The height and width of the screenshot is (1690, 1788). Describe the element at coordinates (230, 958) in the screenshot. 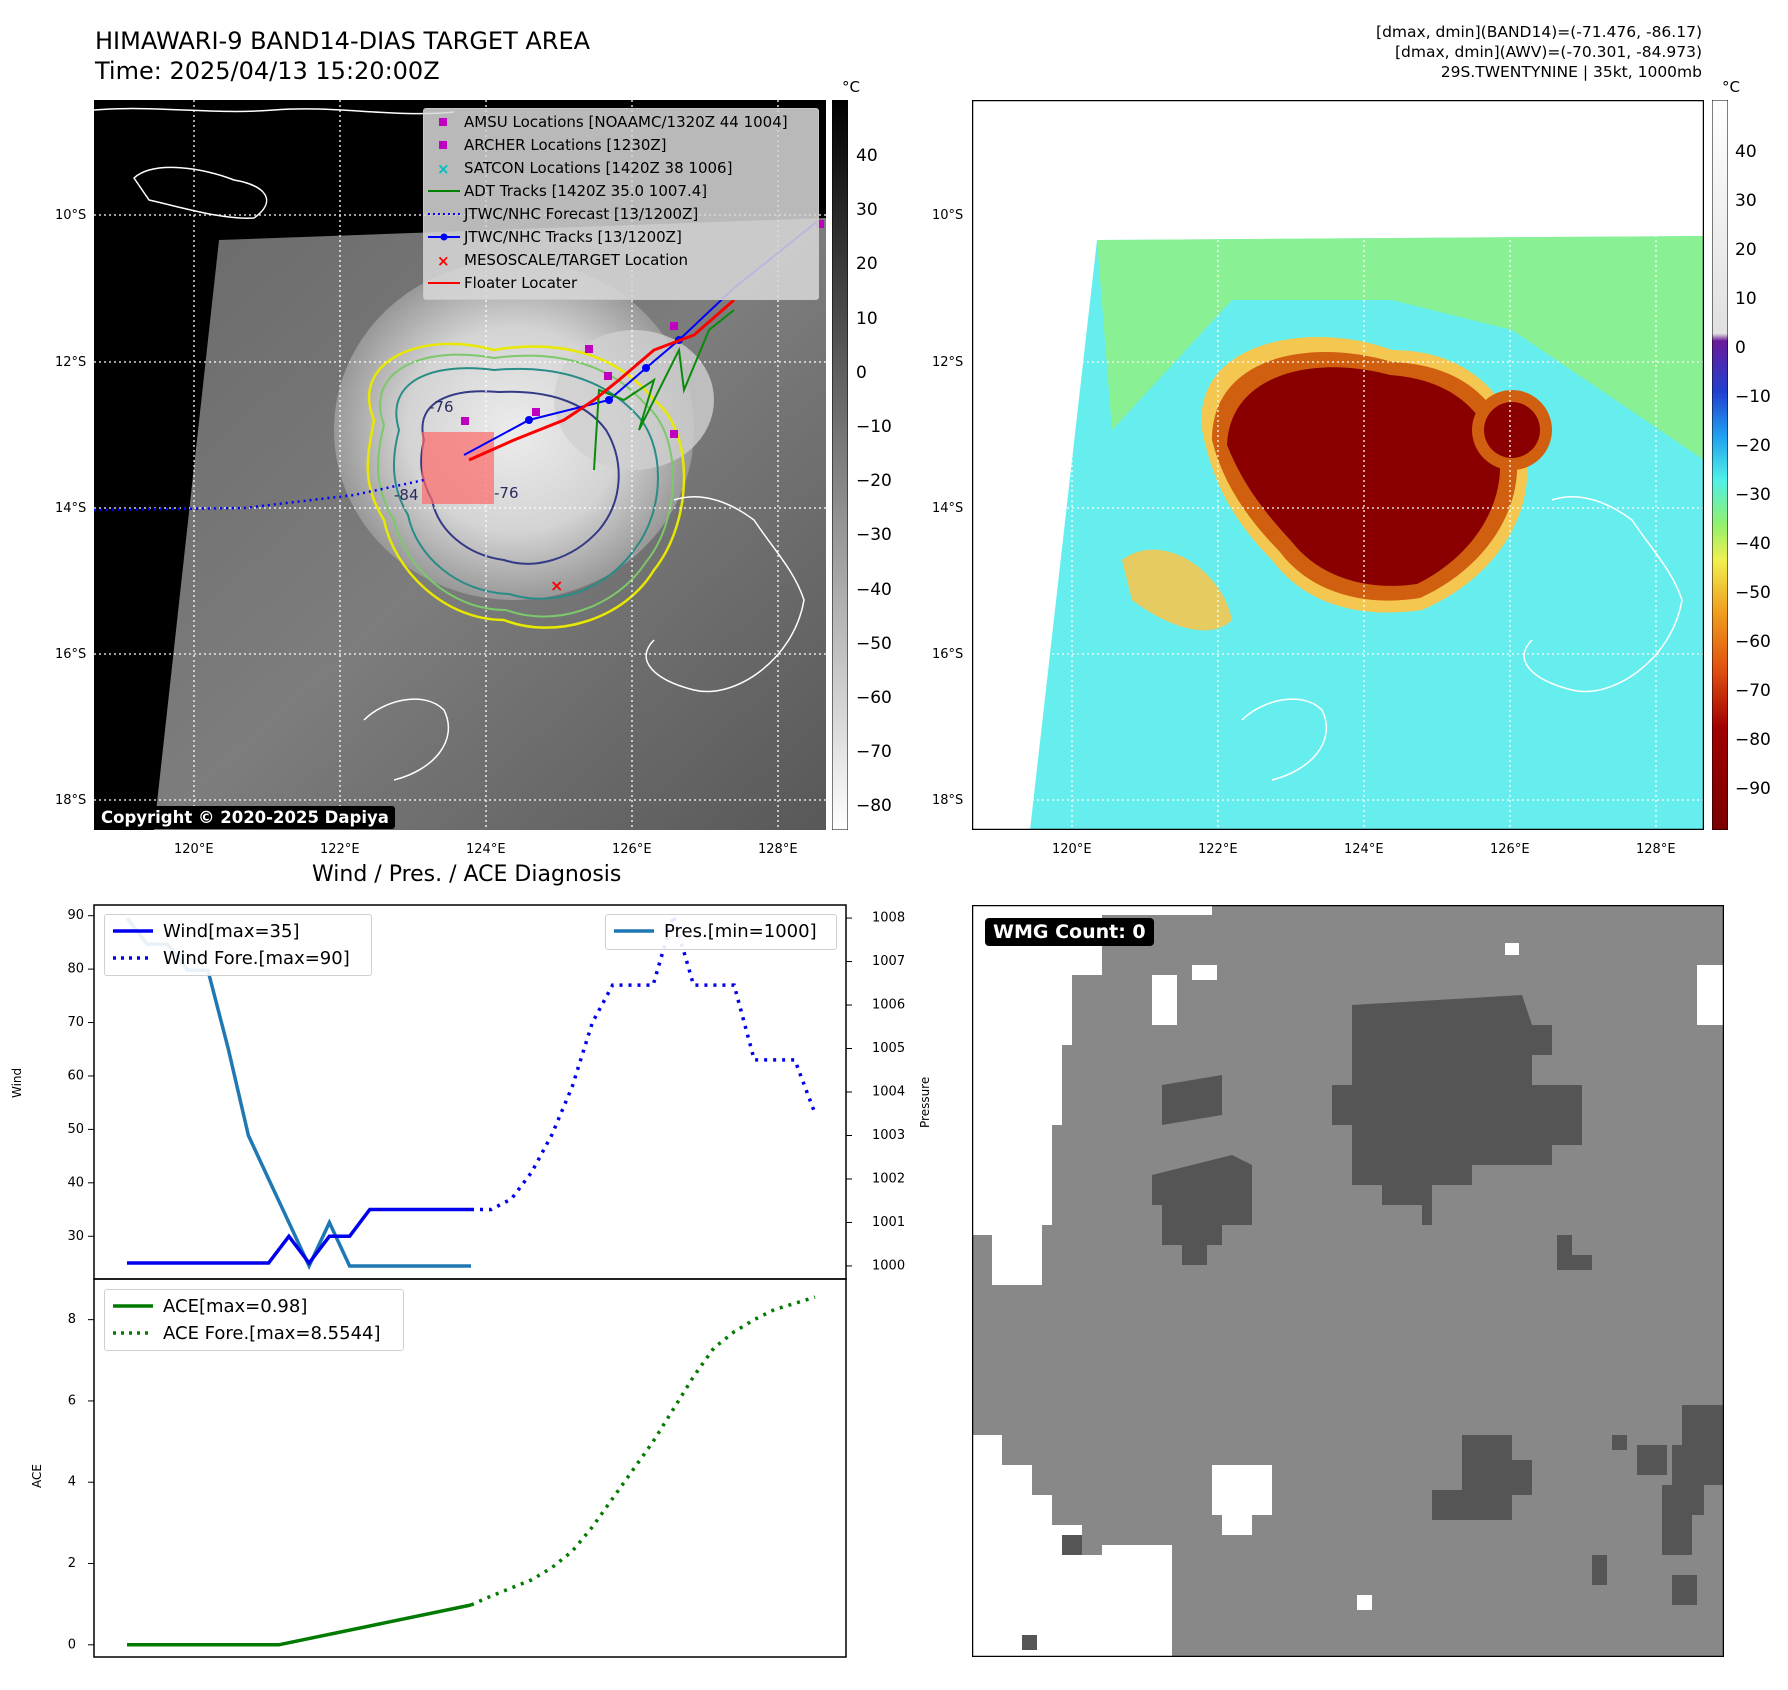

I see `legend-wind-fore: Wind Fore.[max=90]` at that location.